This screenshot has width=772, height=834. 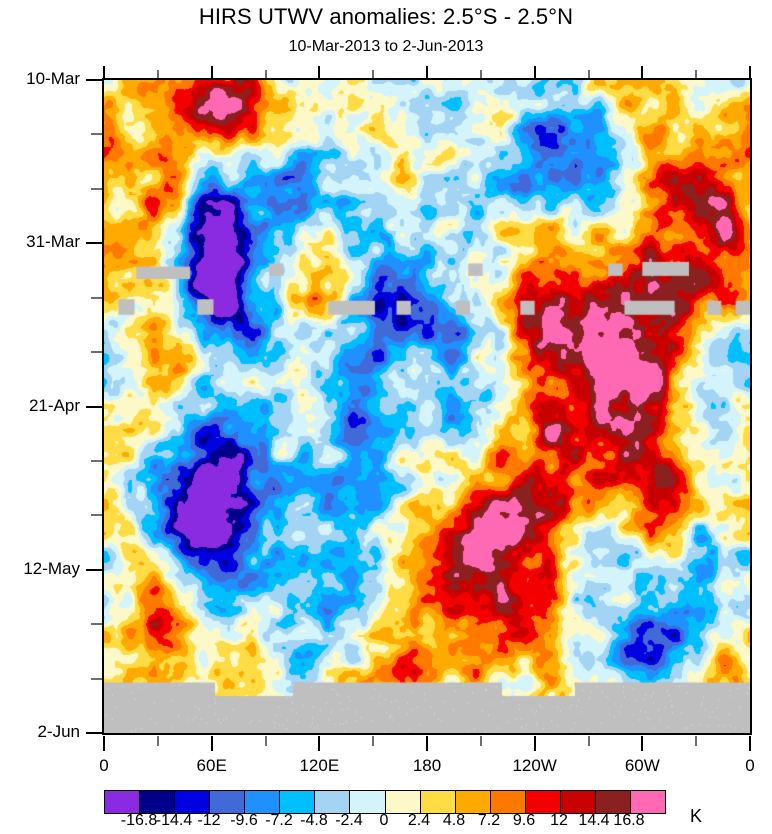 What do you see at coordinates (454, 820) in the screenshot?
I see `colorbar-tick-label: 4.8` at bounding box center [454, 820].